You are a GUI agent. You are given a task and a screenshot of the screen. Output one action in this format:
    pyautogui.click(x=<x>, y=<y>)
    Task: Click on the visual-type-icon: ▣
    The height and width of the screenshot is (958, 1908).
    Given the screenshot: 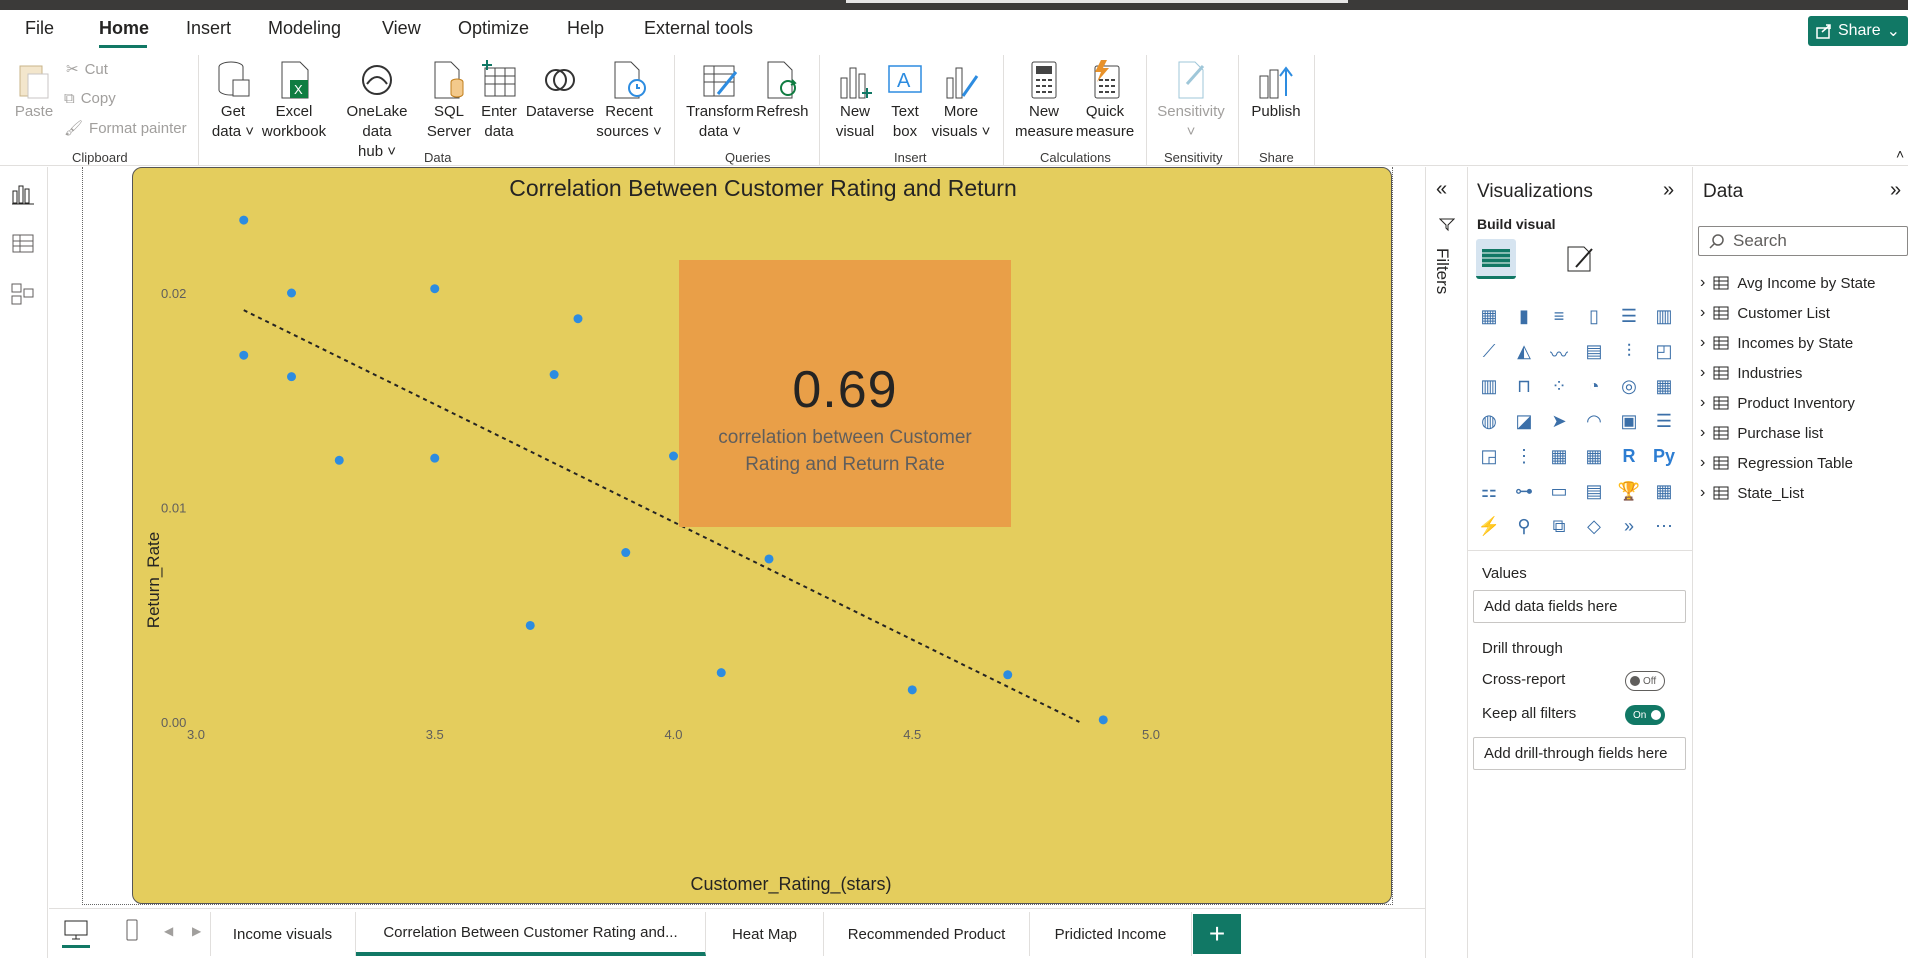 What is the action you would take?
    pyautogui.click(x=1629, y=421)
    